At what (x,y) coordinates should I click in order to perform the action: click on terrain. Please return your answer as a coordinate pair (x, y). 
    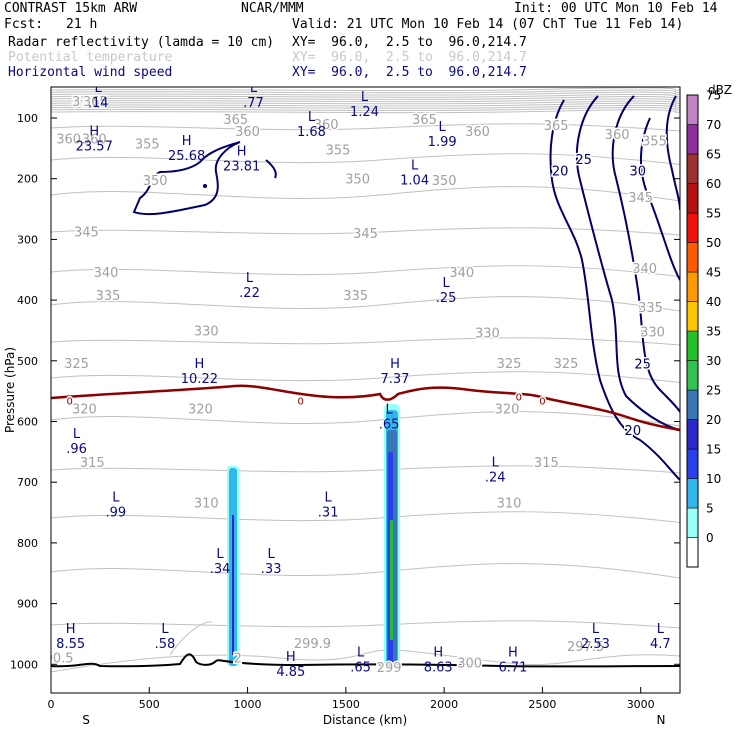
    Looking at the image, I should click on (365, 660).